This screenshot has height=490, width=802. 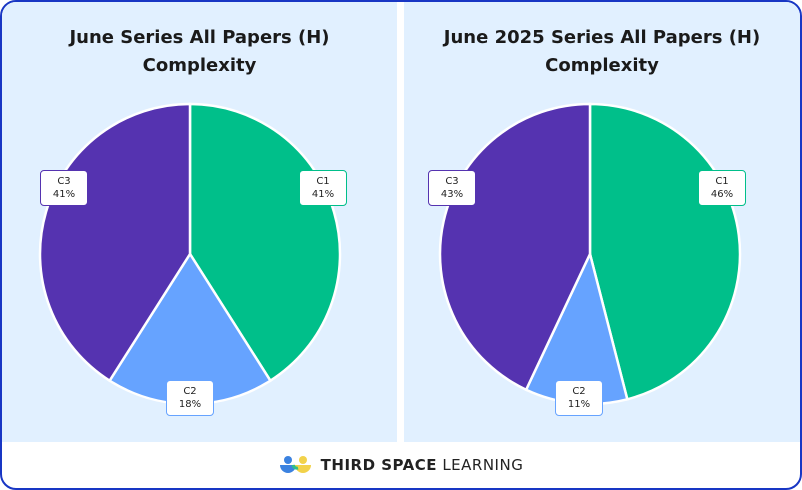 I want to click on footer: THIRD SPACE LEARNING, so click(x=401, y=465).